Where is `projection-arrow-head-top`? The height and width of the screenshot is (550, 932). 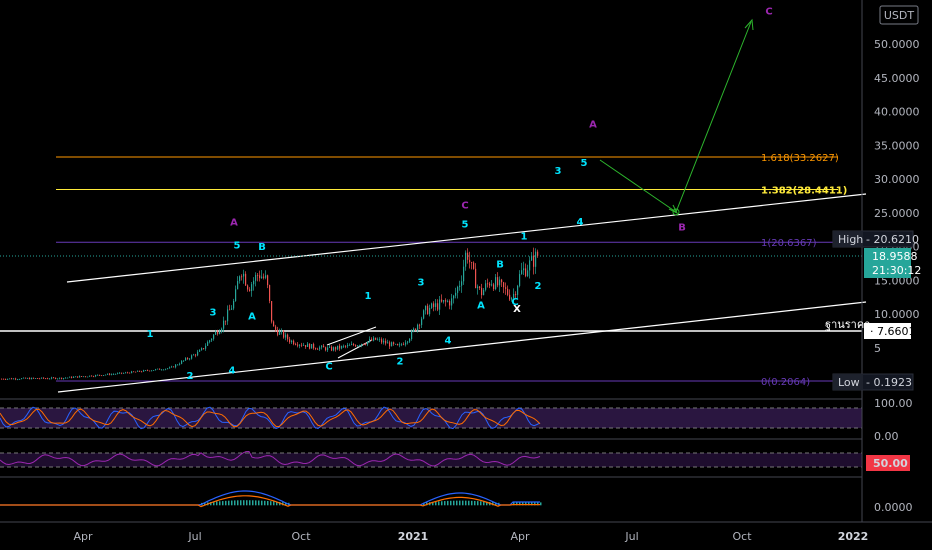
projection-arrow-head-top is located at coordinates (749, 25).